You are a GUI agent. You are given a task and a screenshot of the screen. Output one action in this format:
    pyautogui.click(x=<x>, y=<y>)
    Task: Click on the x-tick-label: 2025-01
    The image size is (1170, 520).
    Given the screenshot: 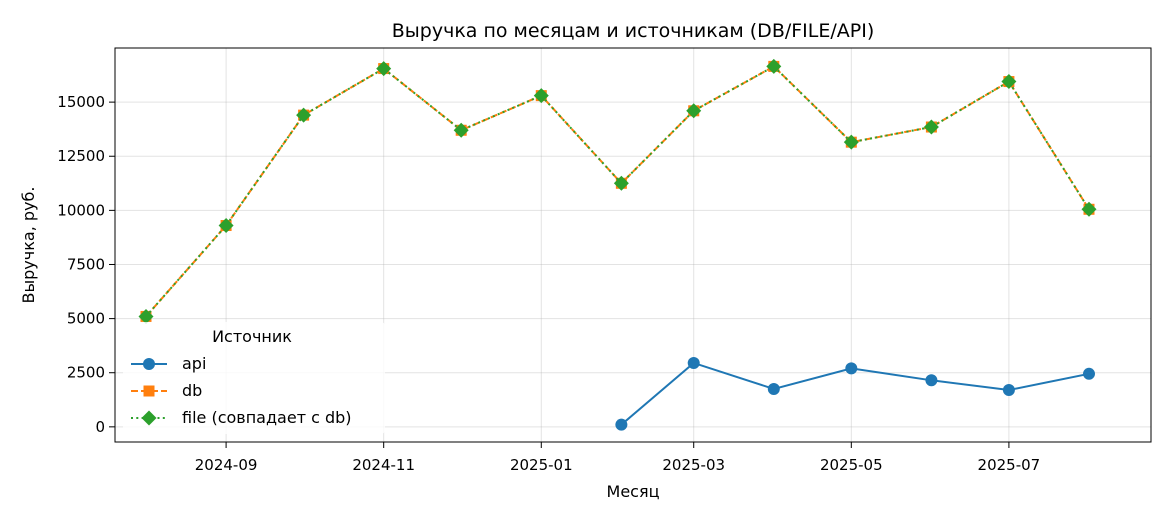 What is the action you would take?
    pyautogui.click(x=541, y=465)
    